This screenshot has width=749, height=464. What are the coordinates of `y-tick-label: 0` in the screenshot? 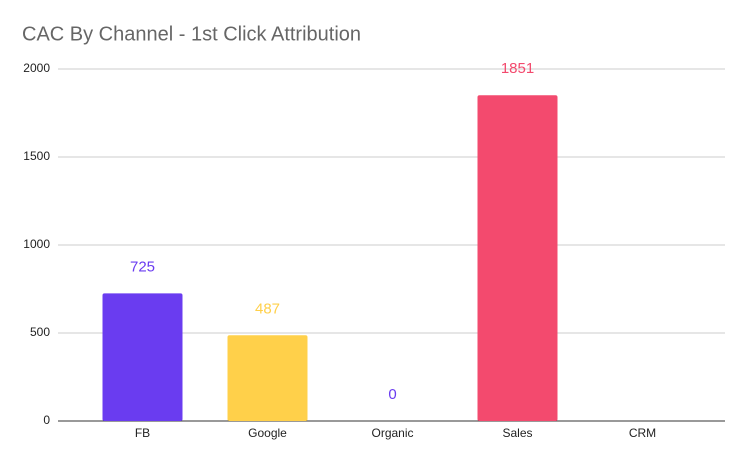 It's located at (46, 420).